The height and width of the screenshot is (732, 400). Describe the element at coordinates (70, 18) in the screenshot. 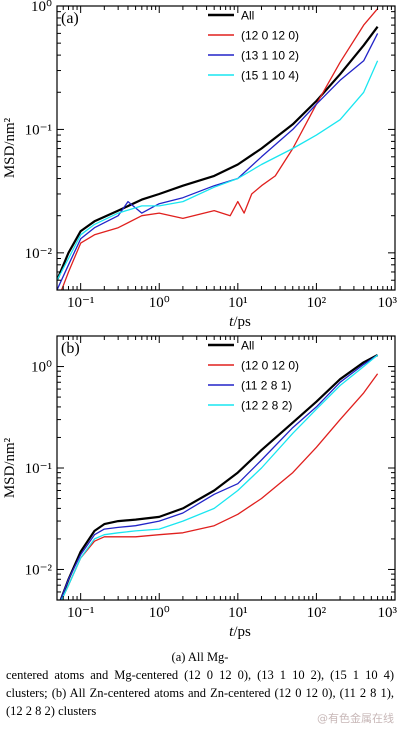

I see `panel-label: (a)` at that location.